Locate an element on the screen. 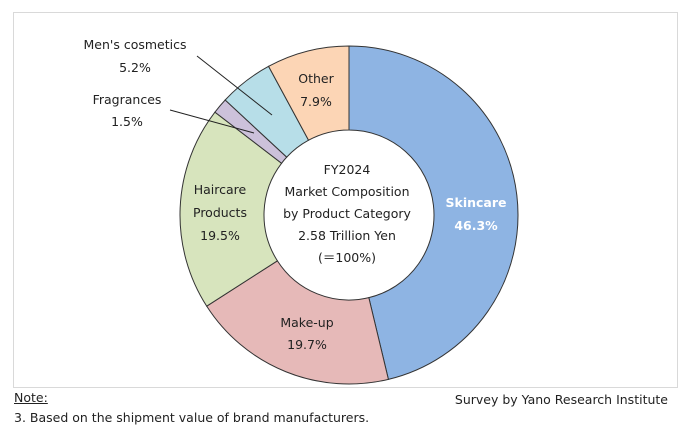  slice-value-label: 19.5% is located at coordinates (220, 235).